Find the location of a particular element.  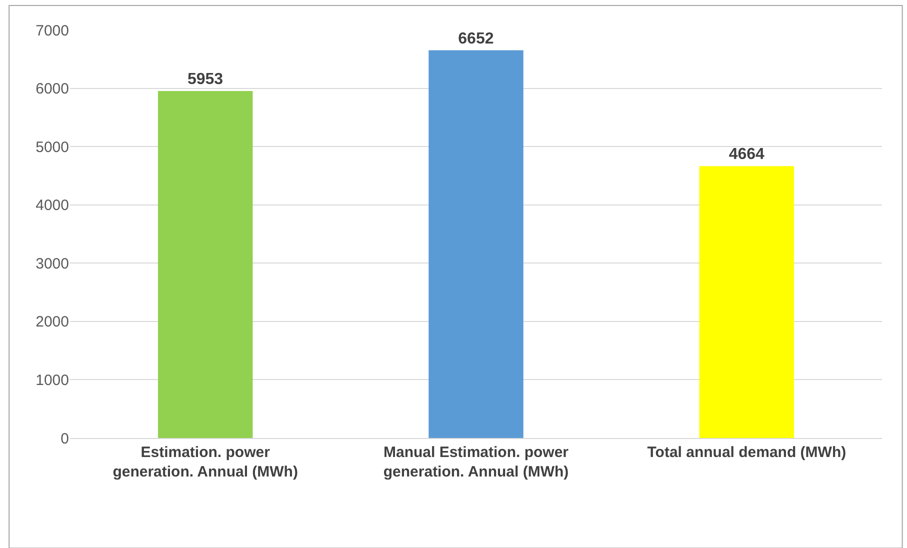

data-label: 5953 is located at coordinates (205, 79).